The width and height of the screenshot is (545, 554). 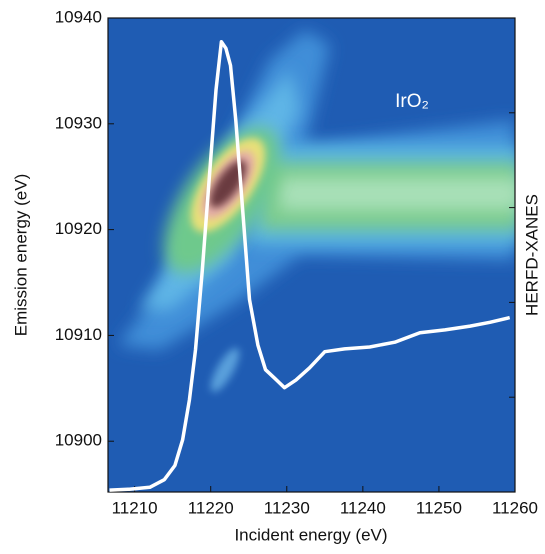 What do you see at coordinates (287, 507) in the screenshot?
I see `x-tick-label: 11230` at bounding box center [287, 507].